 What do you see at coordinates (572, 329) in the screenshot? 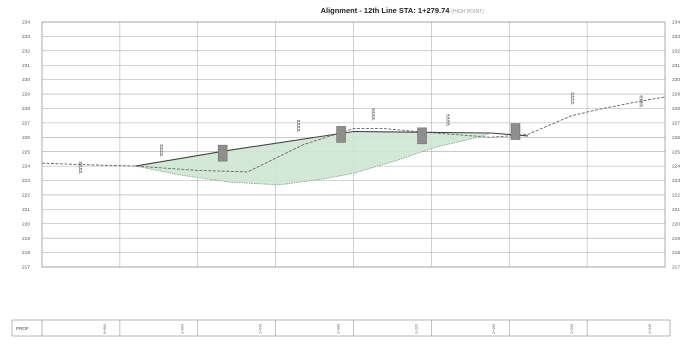
I see `station-label: 1+200` at bounding box center [572, 329].